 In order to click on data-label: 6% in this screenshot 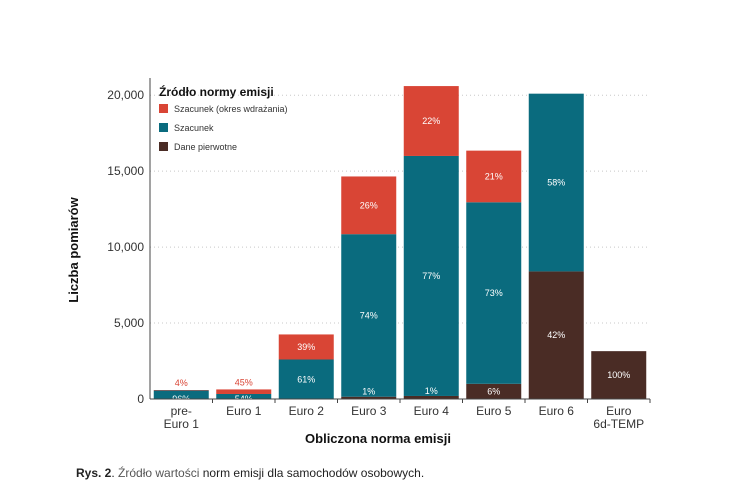, I will do `click(493, 391)`.